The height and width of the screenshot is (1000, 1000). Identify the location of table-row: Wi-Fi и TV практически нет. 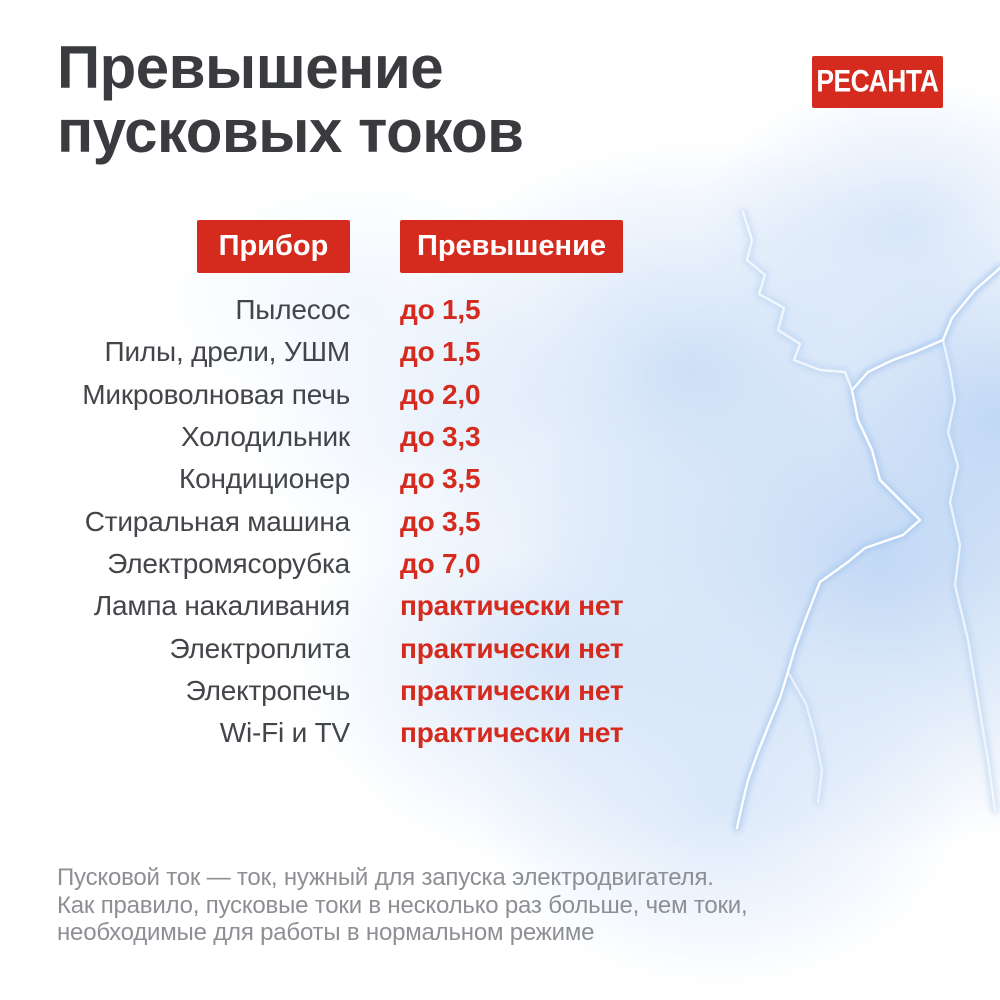
(500, 733).